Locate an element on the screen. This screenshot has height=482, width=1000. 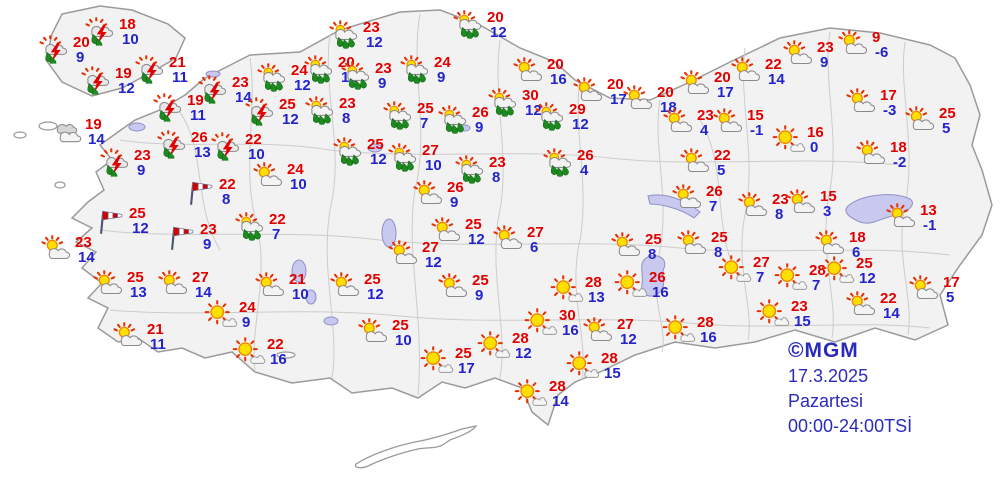
weather-station: 26 9 is located at coordinates (463, 120).